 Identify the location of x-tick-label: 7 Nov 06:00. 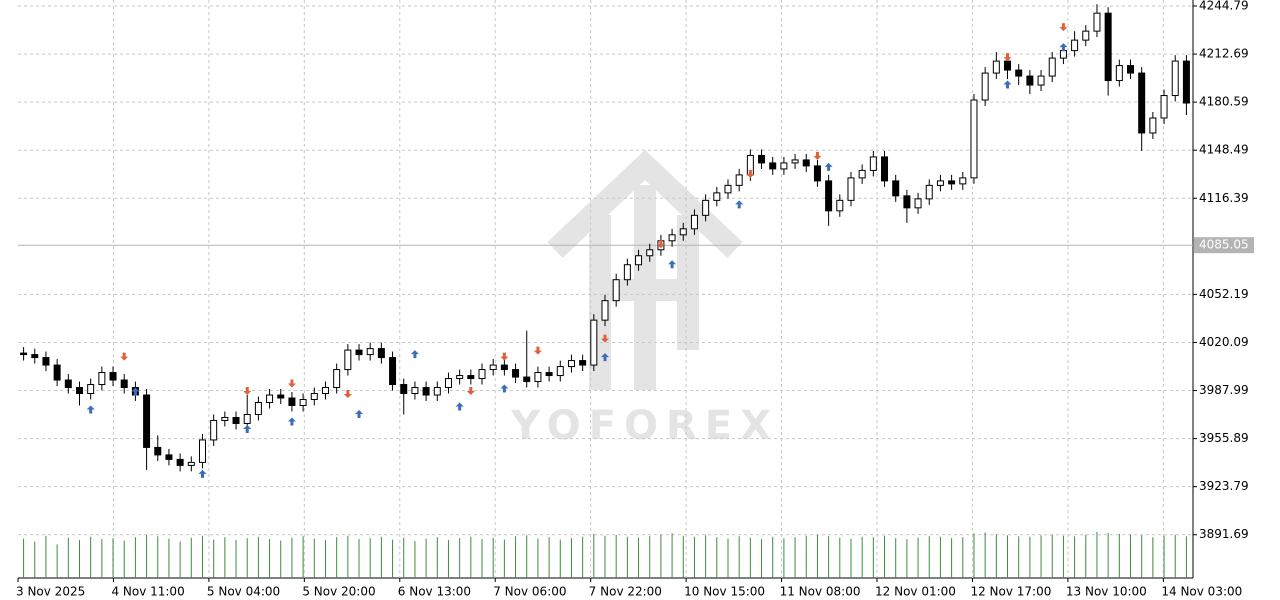
(529, 592).